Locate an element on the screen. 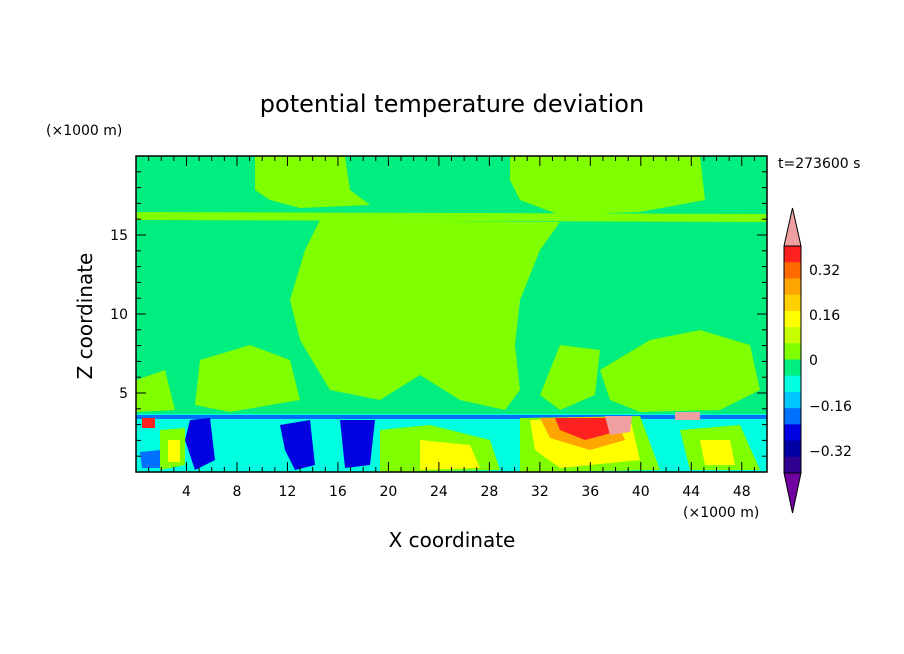 The width and height of the screenshot is (904, 654). inversion-line is located at coordinates (451, 417).